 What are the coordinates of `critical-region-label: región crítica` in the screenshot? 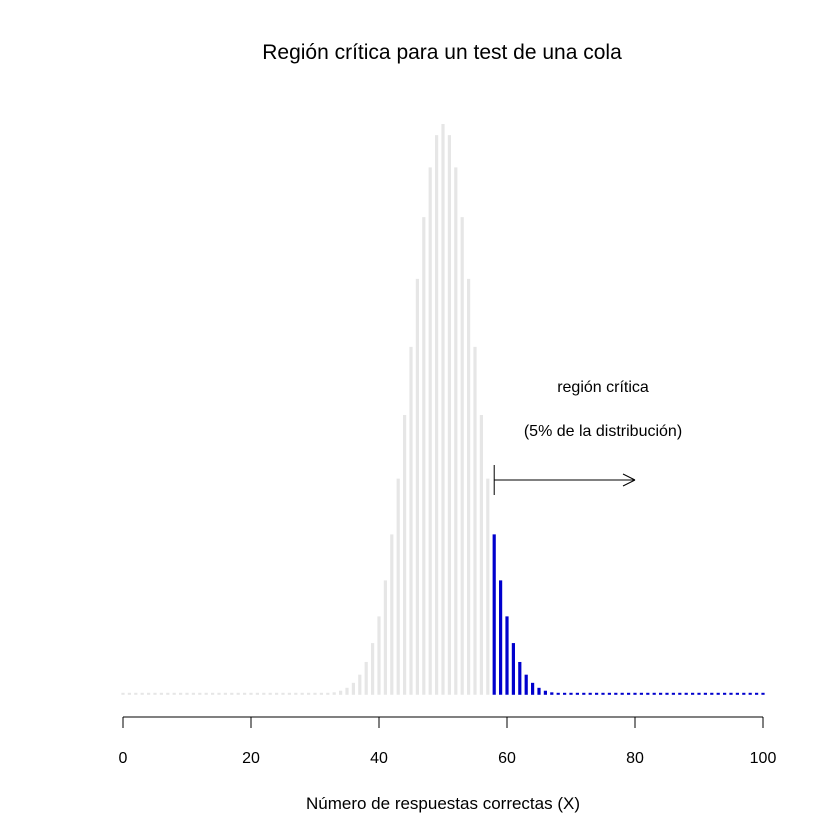 It's located at (603, 387).